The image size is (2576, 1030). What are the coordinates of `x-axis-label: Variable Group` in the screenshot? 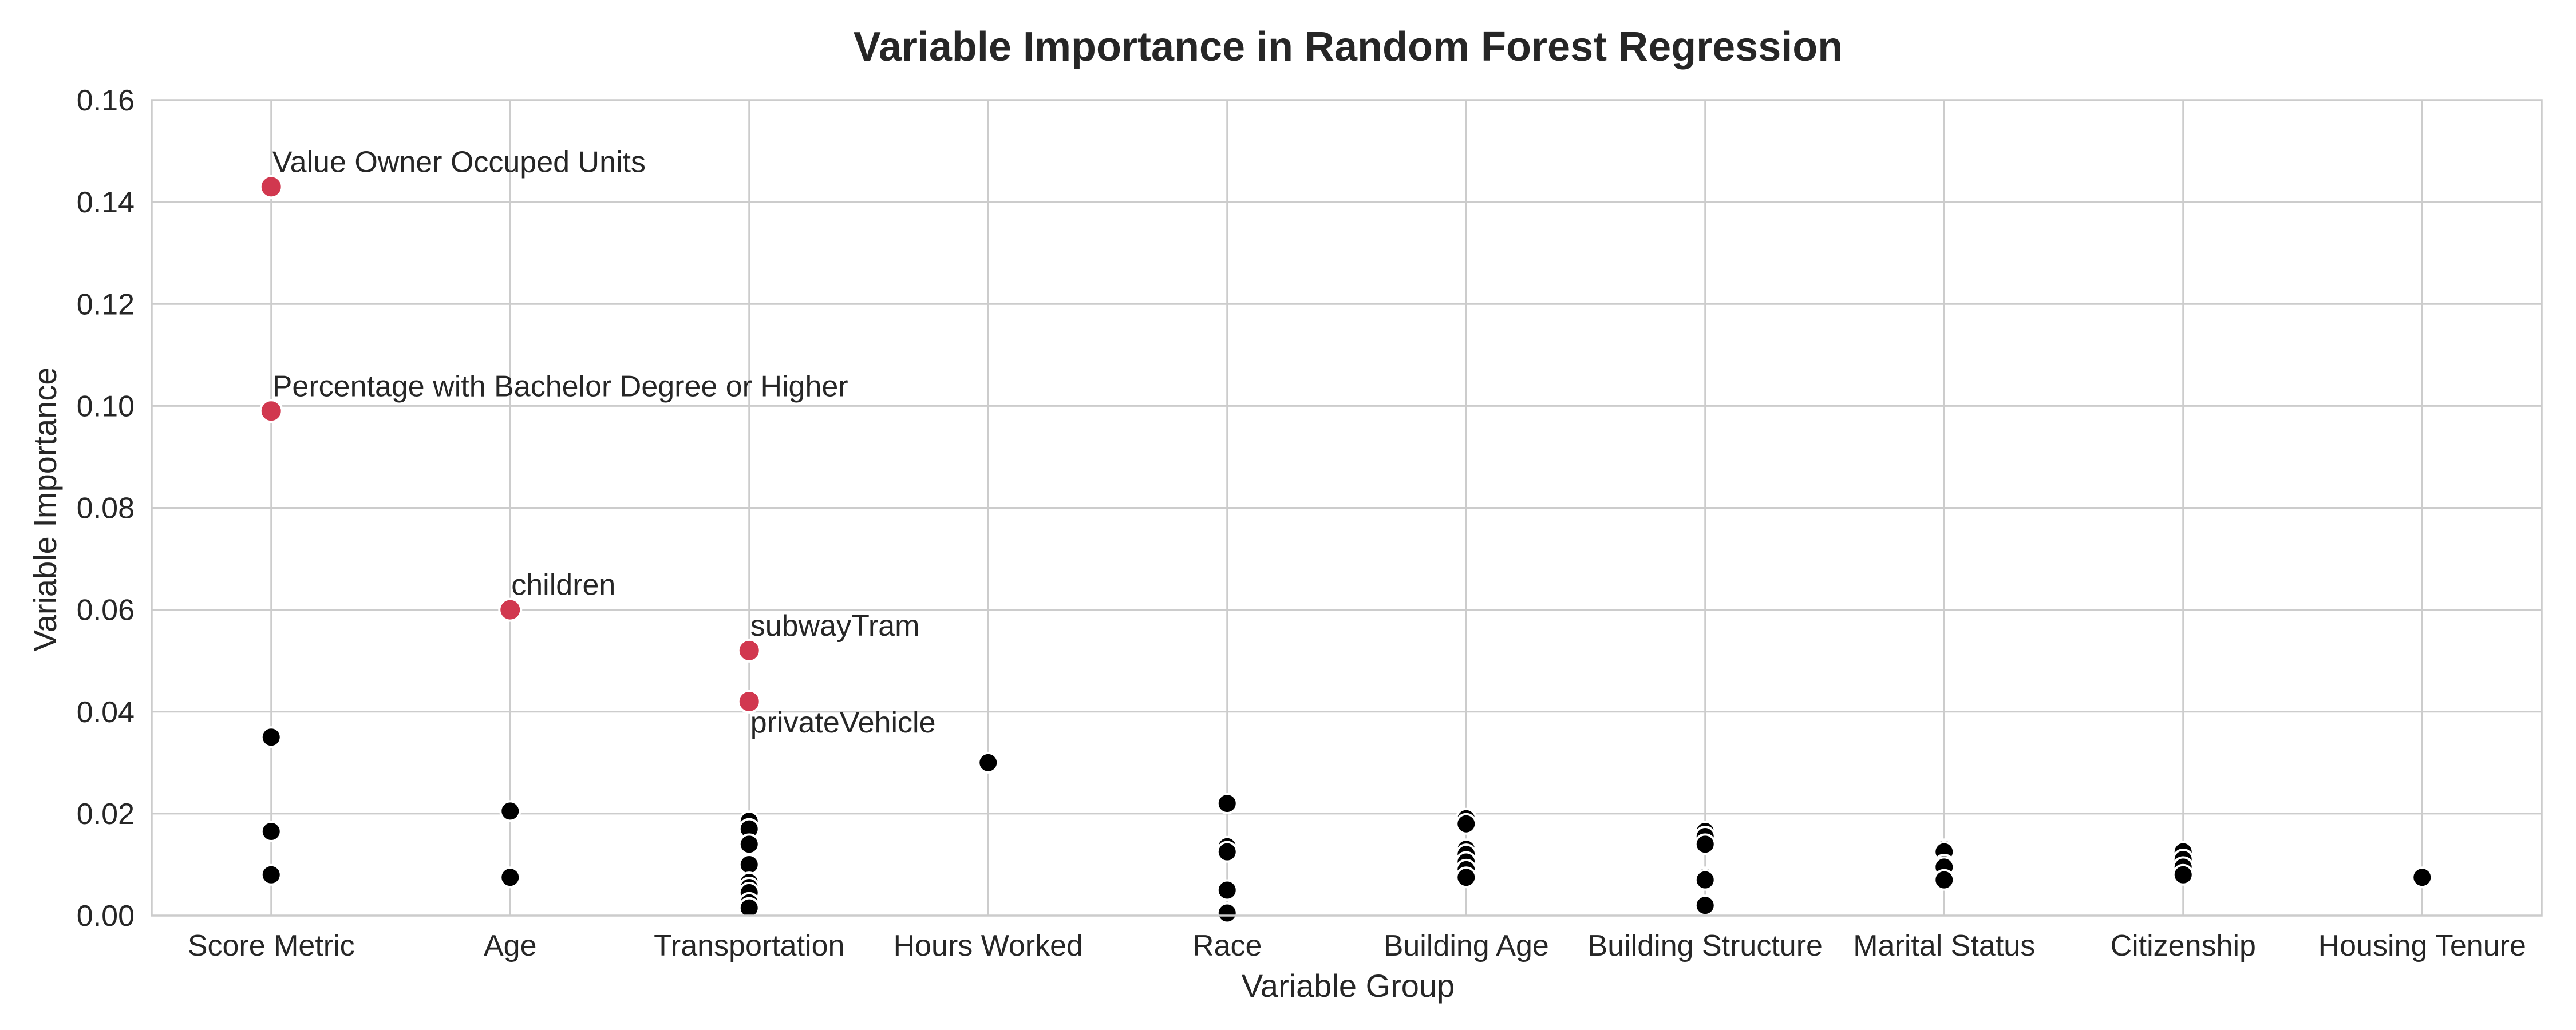 It's located at (1348, 986).